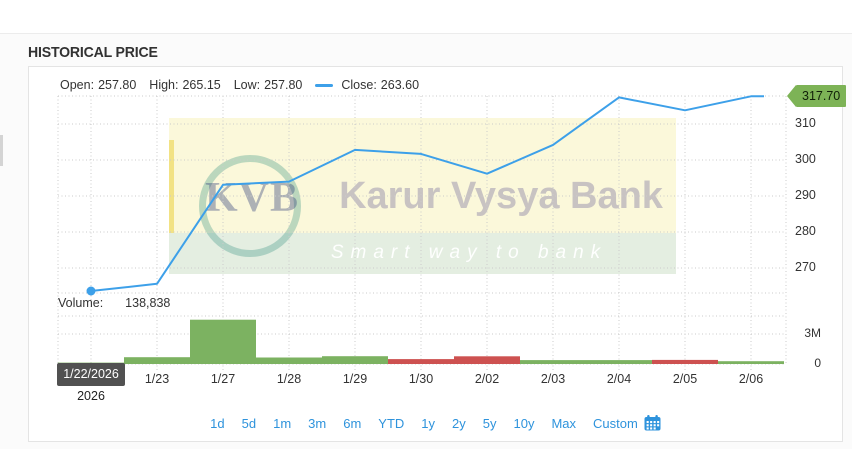 This screenshot has height=449, width=852. Describe the element at coordinates (201, 85) in the screenshot. I see `legend-high-value: 265.15` at that location.